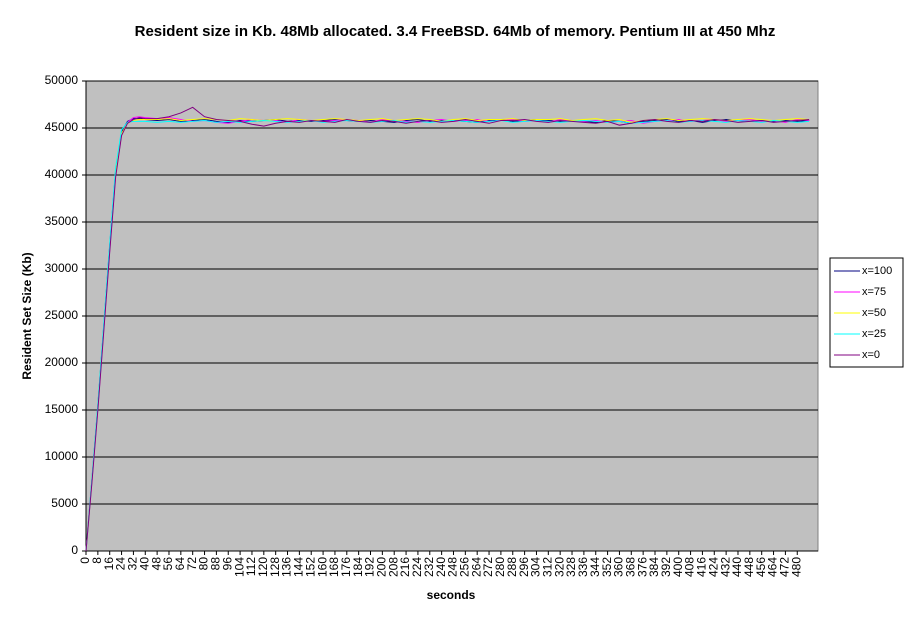  I want to click on x-tick-label: 472, so click(785, 567).